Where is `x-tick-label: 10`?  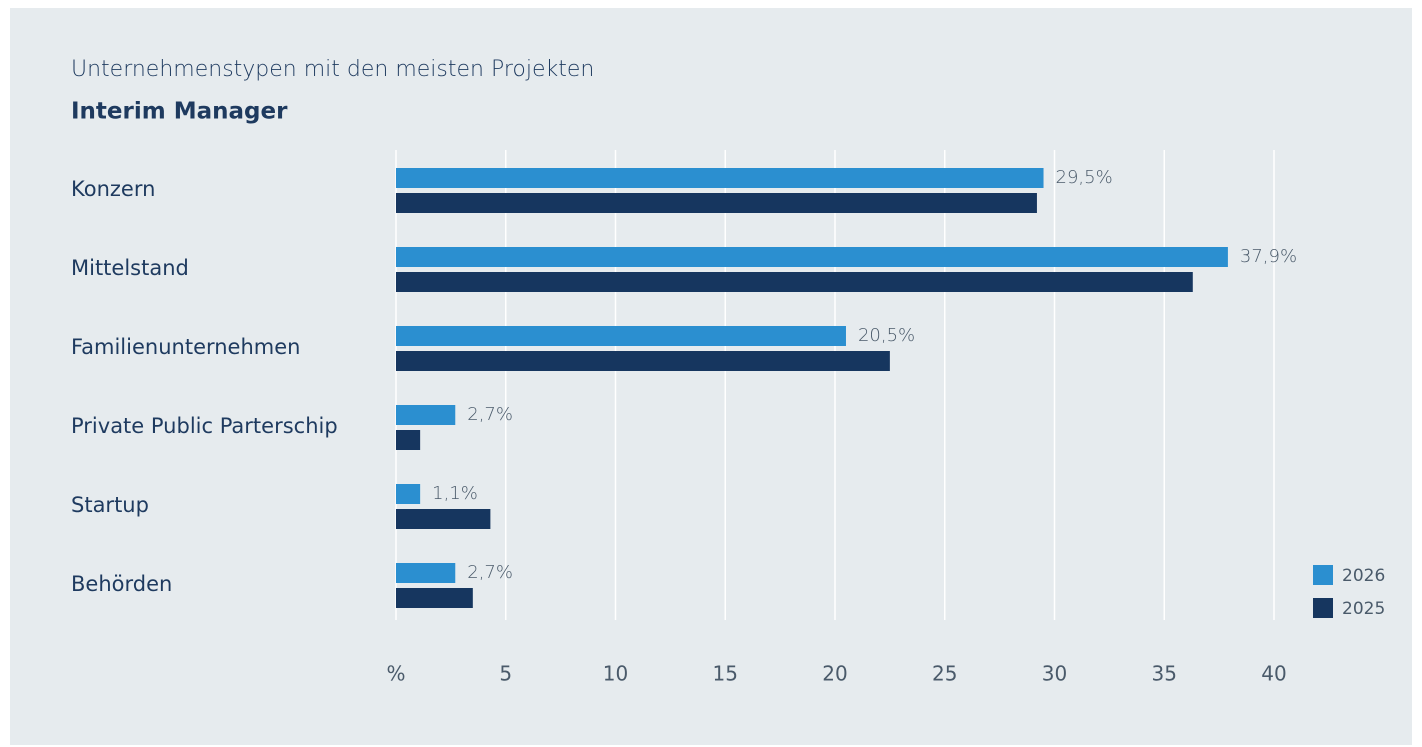
x-tick-label: 10 is located at coordinates (615, 674).